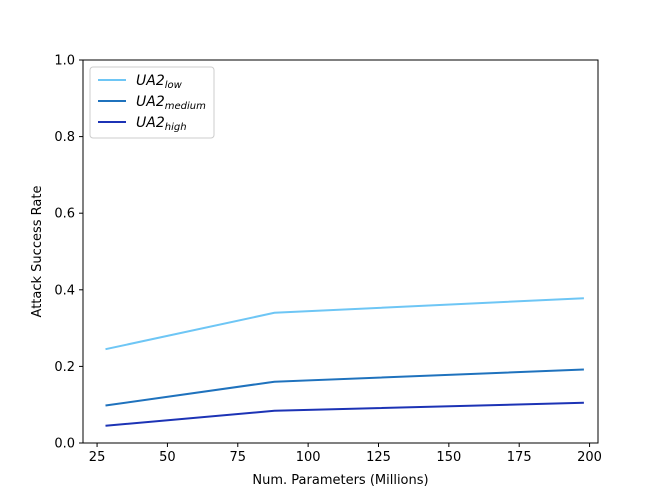 This screenshot has height=498, width=664. What do you see at coordinates (344, 387) in the screenshot?
I see `series-line-medium` at bounding box center [344, 387].